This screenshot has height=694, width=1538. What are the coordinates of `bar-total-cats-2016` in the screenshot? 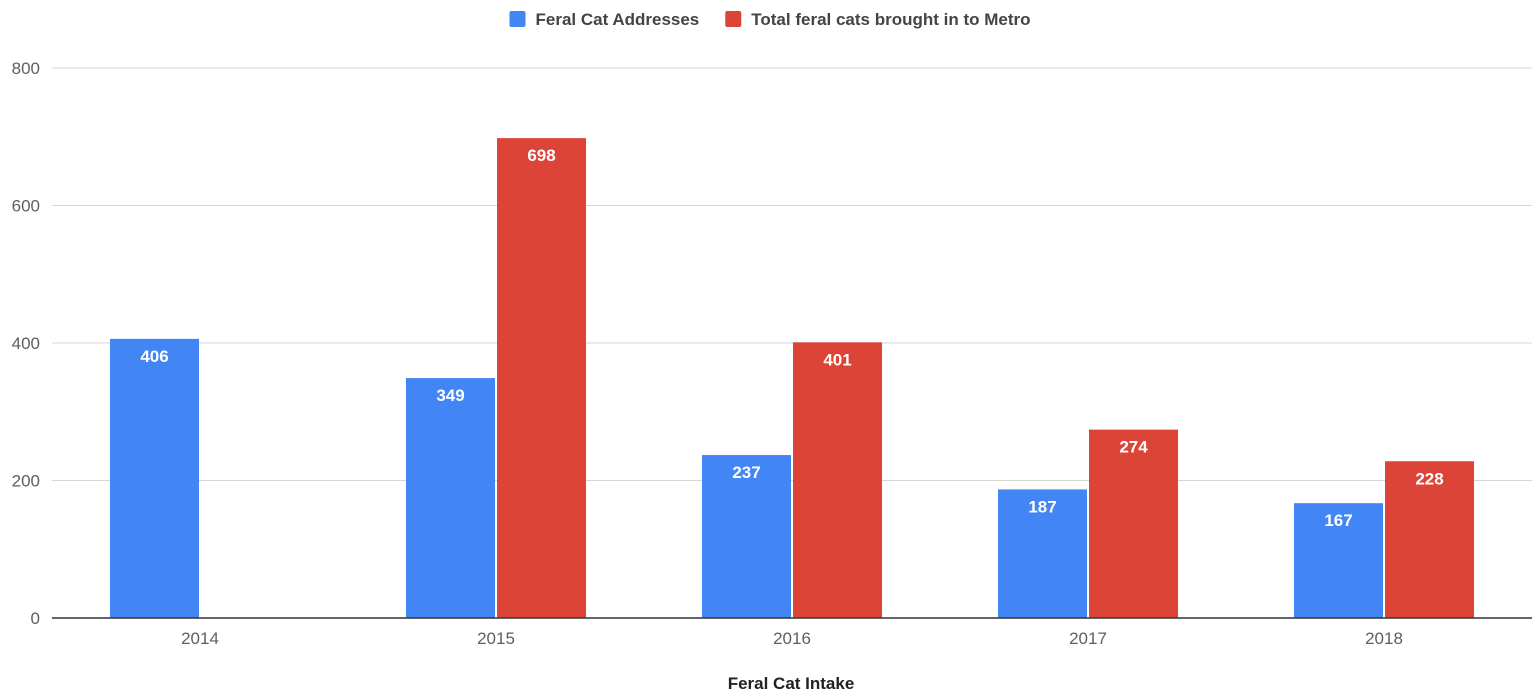 It's located at (837, 480).